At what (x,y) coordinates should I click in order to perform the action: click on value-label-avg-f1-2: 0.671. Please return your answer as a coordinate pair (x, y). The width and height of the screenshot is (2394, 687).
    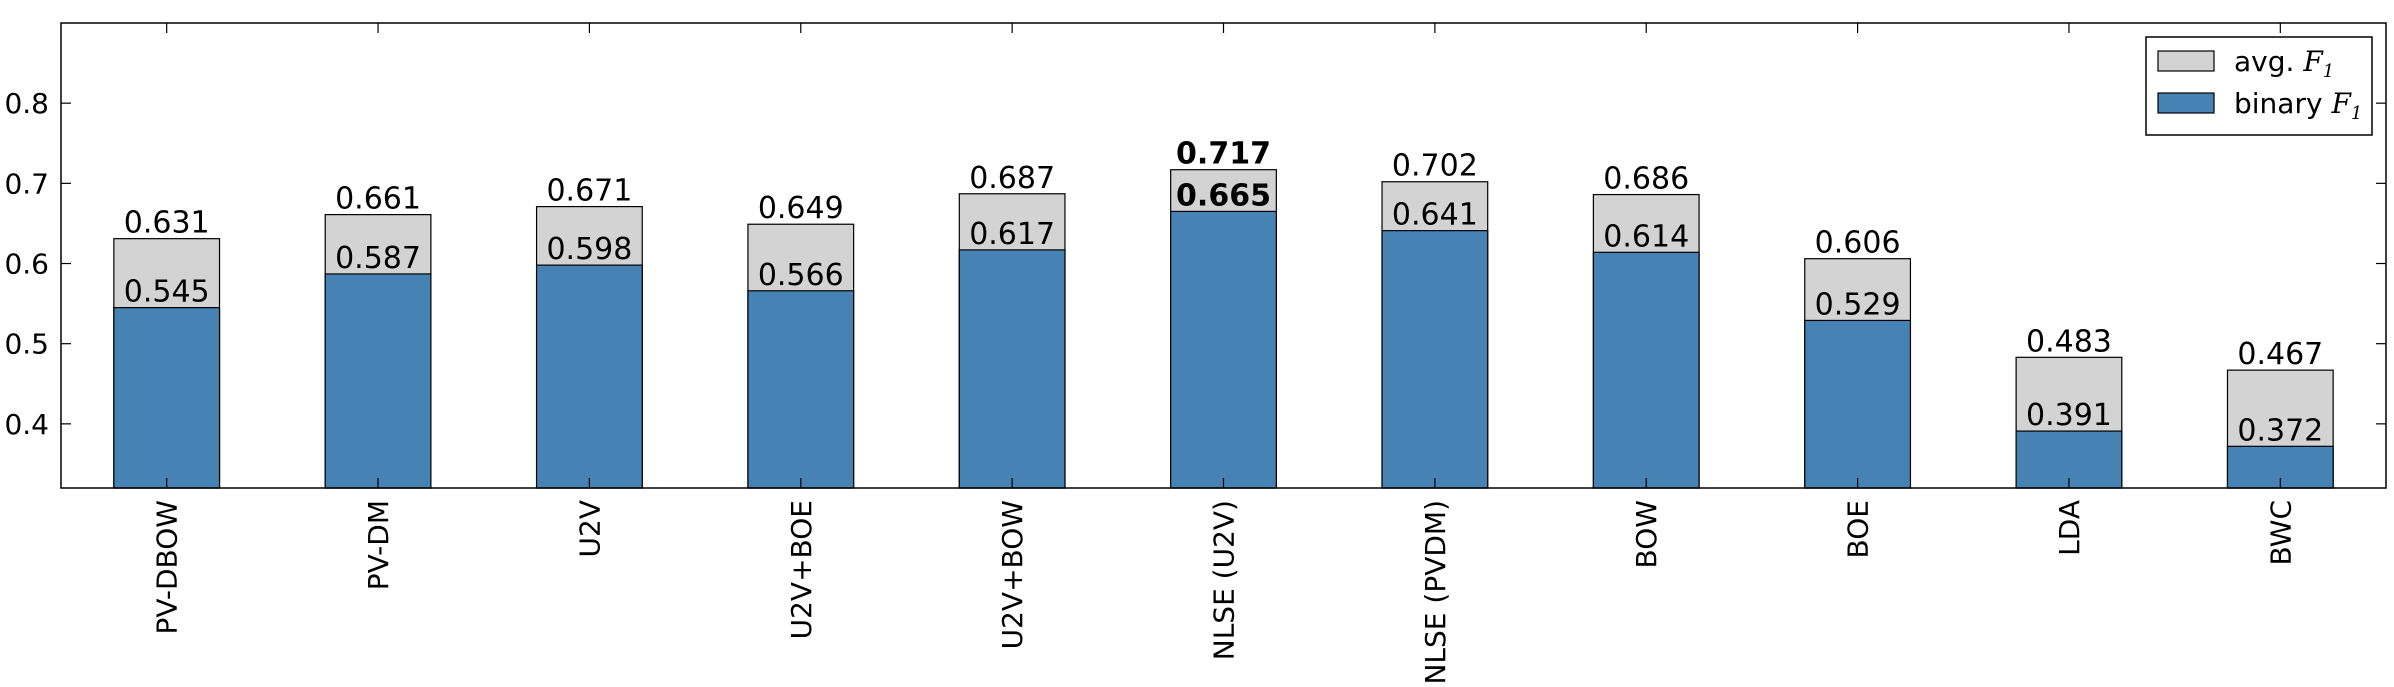
    Looking at the image, I should click on (589, 191).